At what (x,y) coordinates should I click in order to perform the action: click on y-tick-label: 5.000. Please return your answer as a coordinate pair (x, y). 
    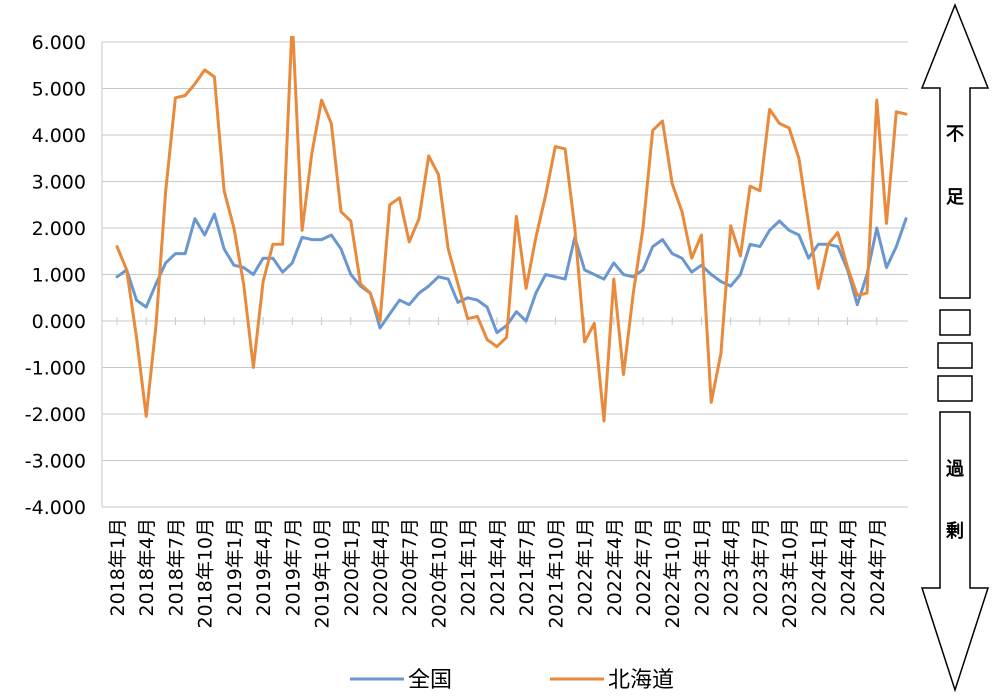
    Looking at the image, I should click on (59, 90).